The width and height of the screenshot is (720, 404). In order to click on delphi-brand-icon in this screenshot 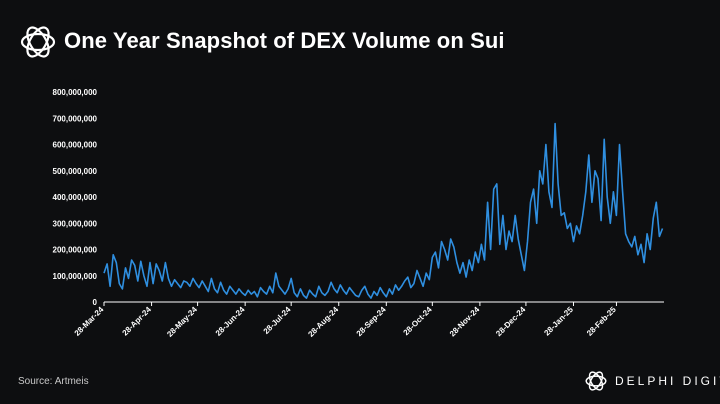, I will do `click(596, 381)`.